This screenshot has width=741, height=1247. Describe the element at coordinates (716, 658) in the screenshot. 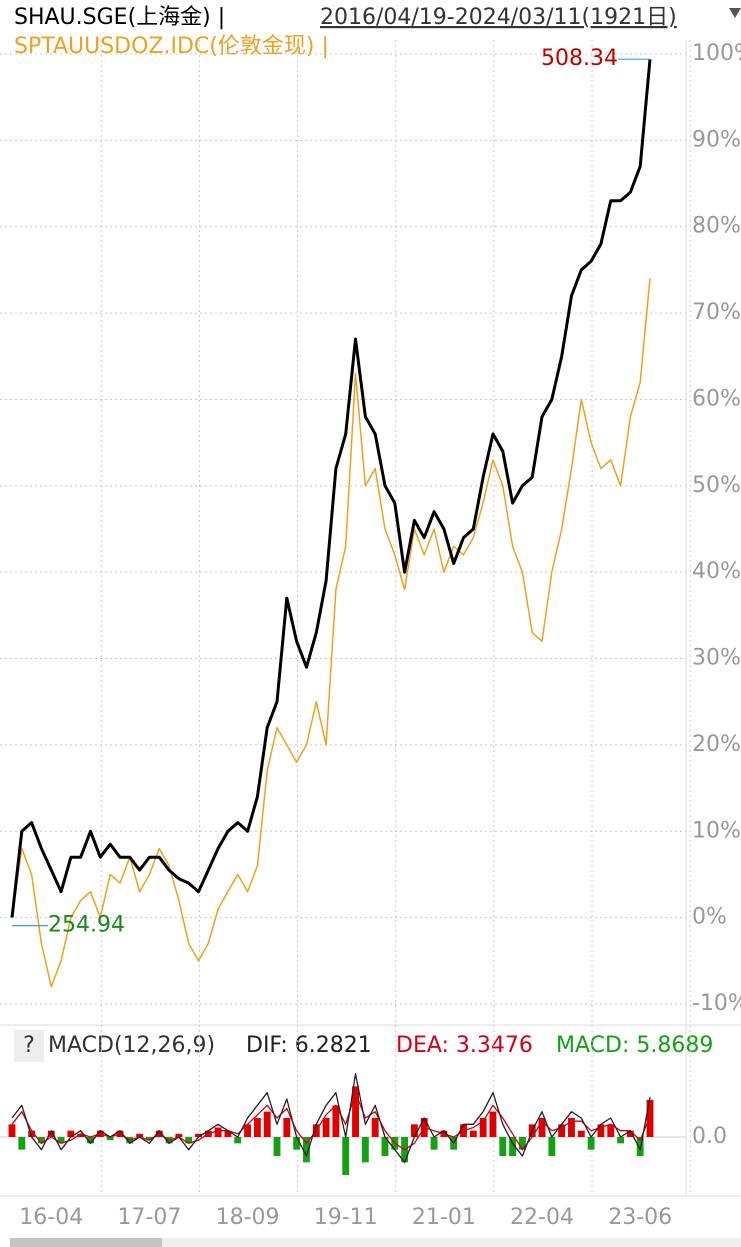

I see `y-tick-label: 30%` at that location.